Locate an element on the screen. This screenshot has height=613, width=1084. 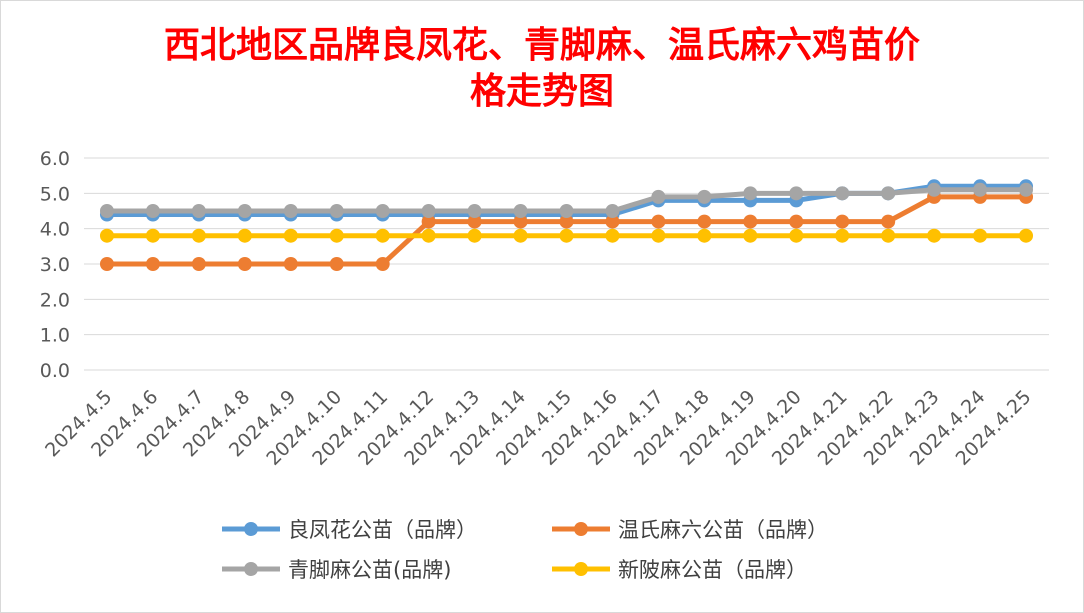
chart-title-line2: 格走势图 is located at coordinates (541, 91).